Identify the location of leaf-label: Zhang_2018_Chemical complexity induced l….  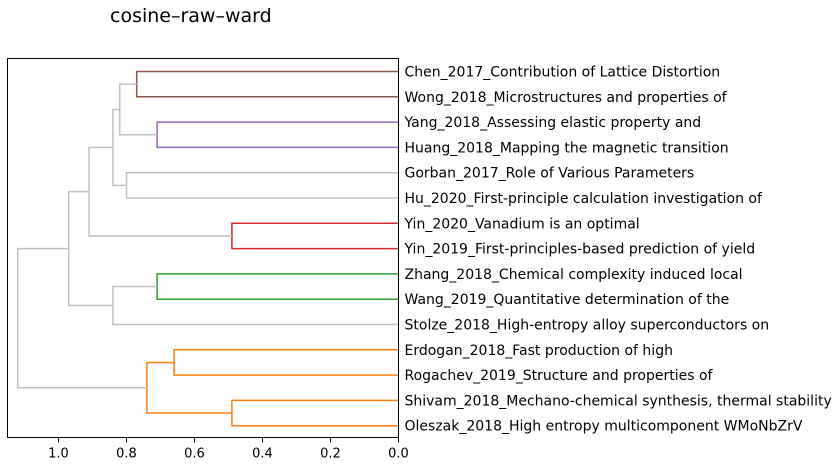
(574, 275).